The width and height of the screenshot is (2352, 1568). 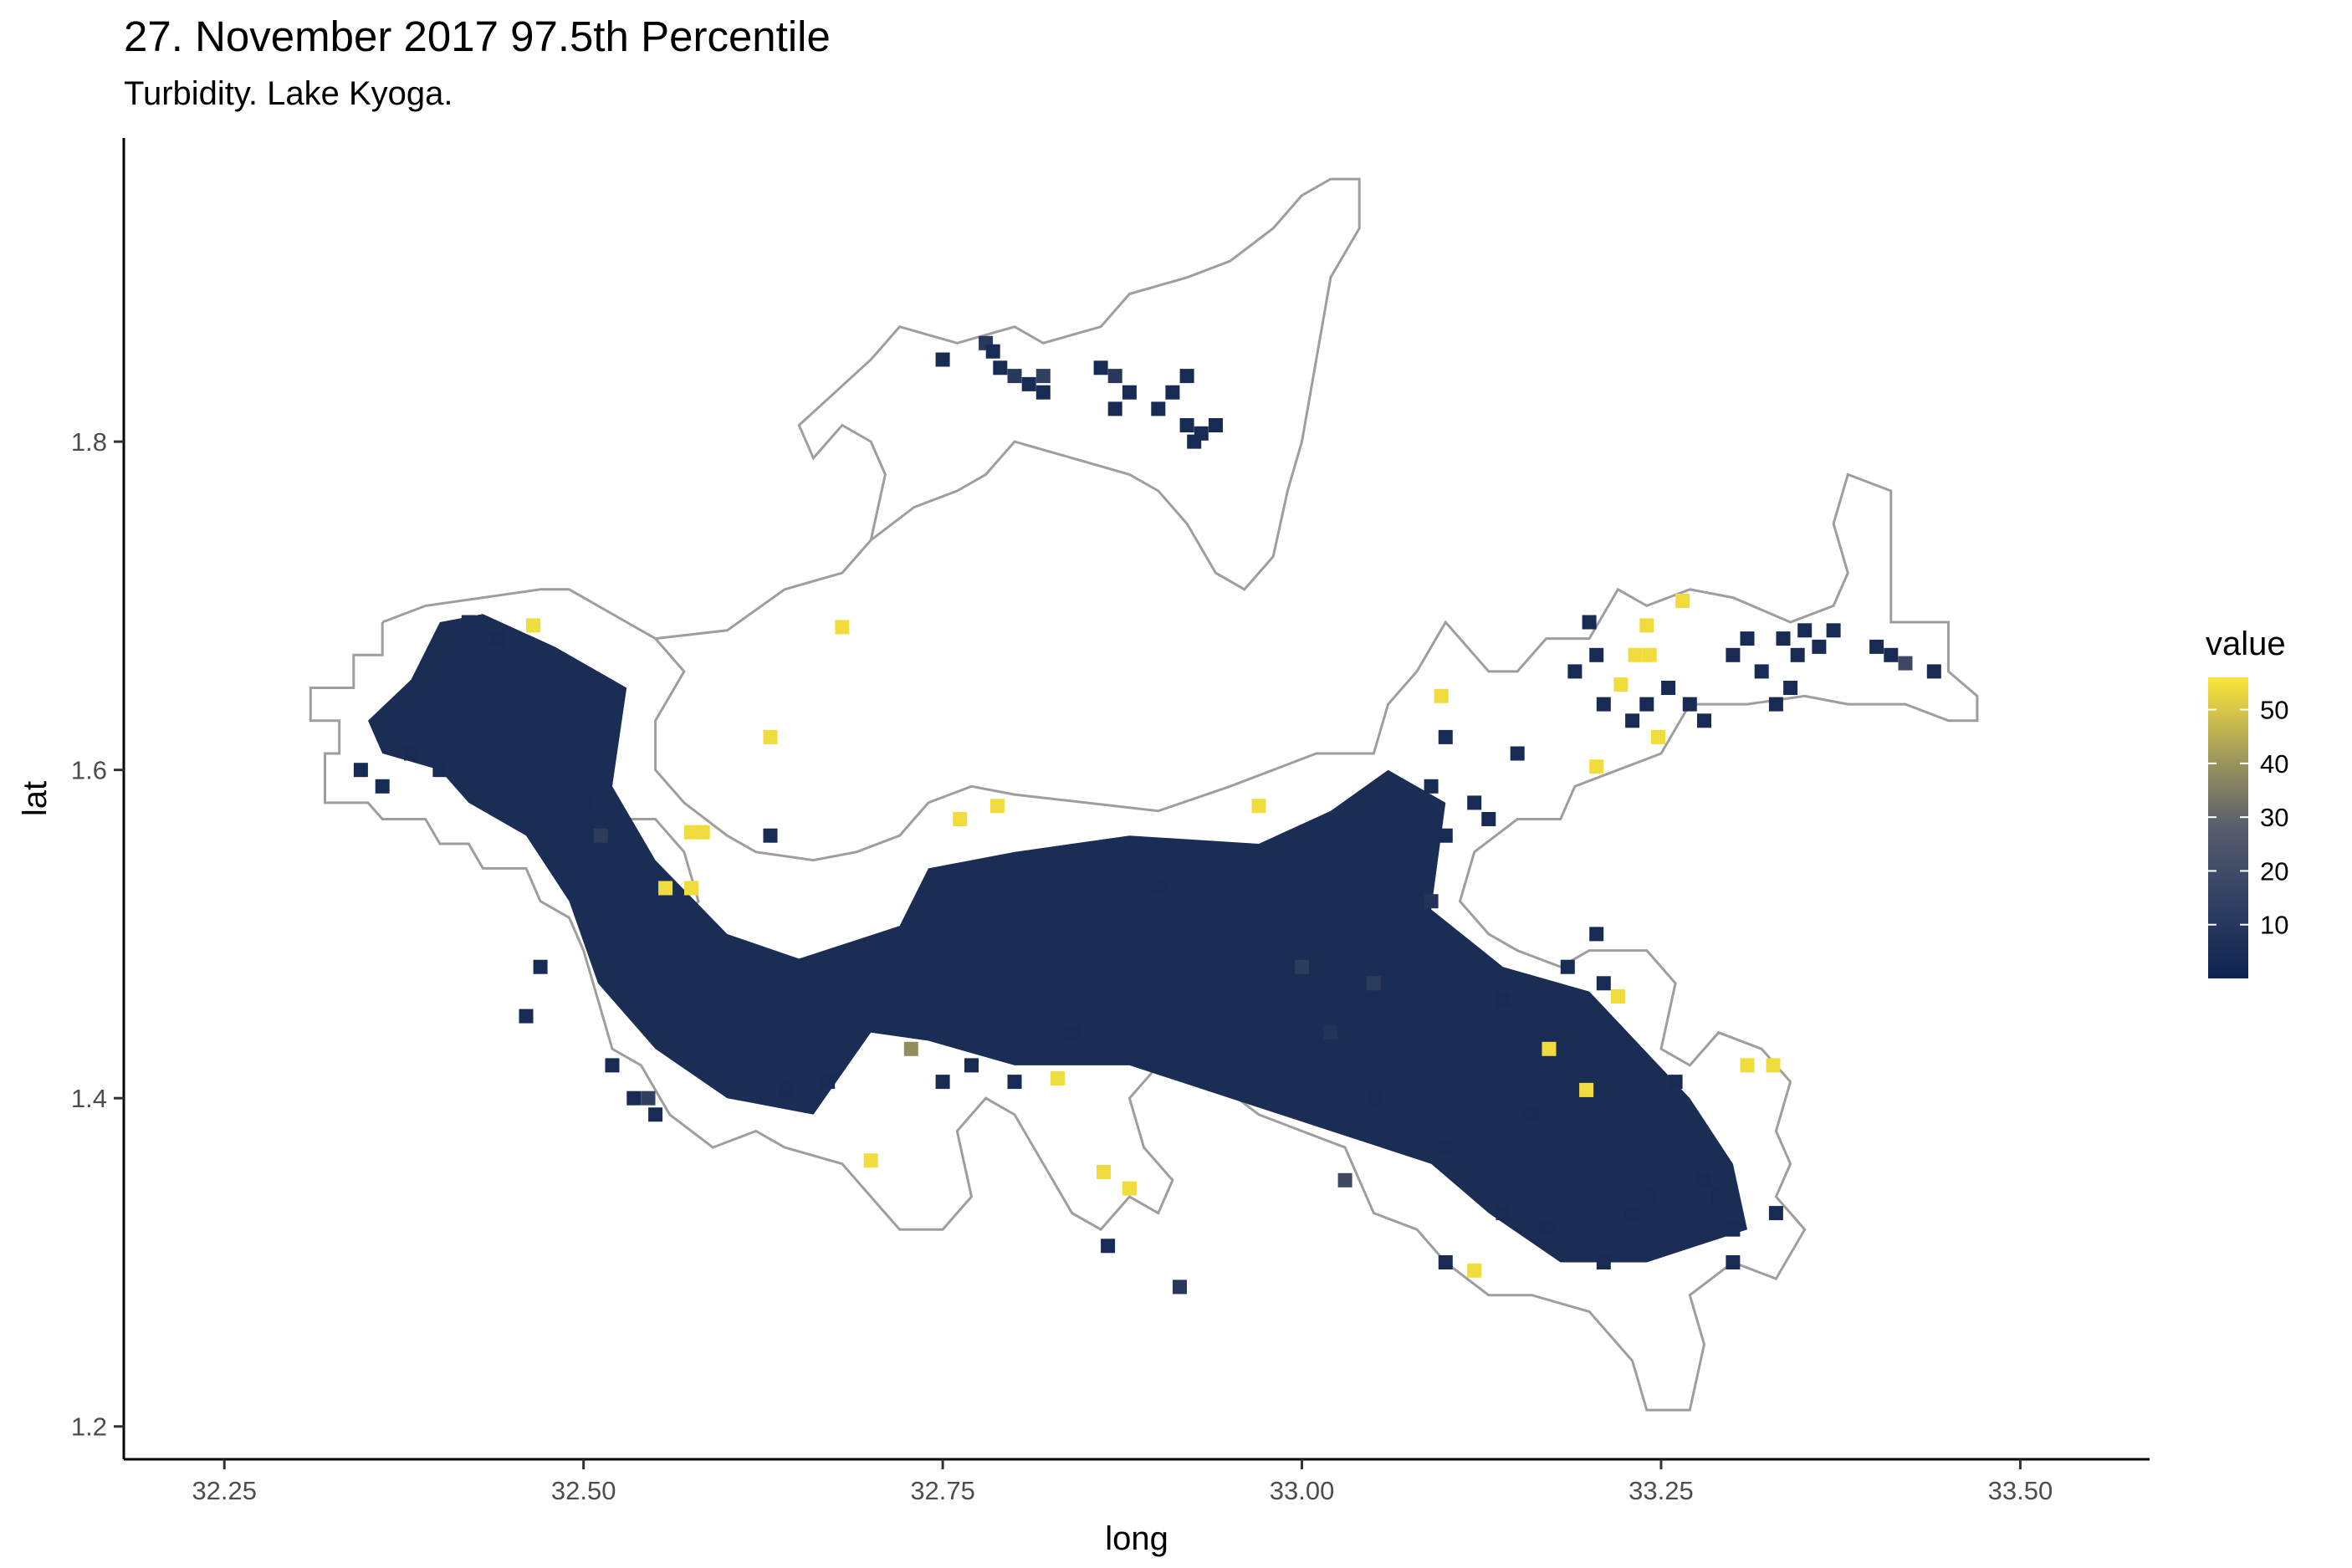 I want to click on y-tick-label: 1.6, so click(x=89, y=770).